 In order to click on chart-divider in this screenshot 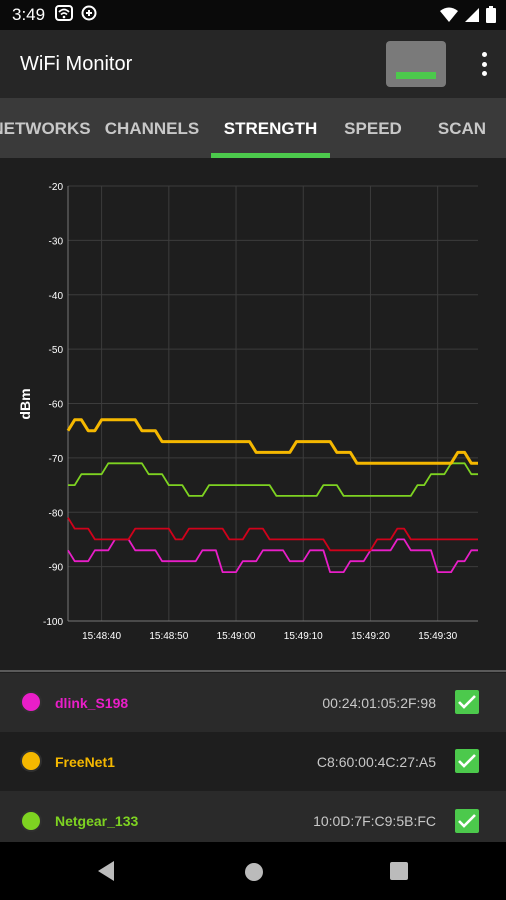, I will do `click(253, 671)`.